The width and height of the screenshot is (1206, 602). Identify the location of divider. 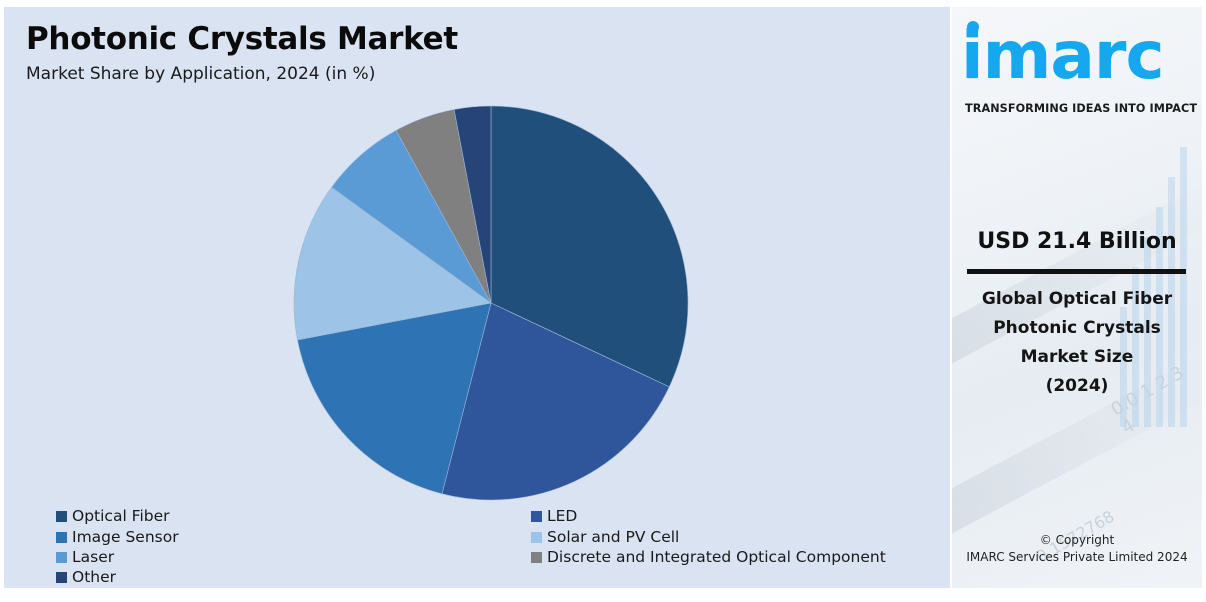
(1076, 271).